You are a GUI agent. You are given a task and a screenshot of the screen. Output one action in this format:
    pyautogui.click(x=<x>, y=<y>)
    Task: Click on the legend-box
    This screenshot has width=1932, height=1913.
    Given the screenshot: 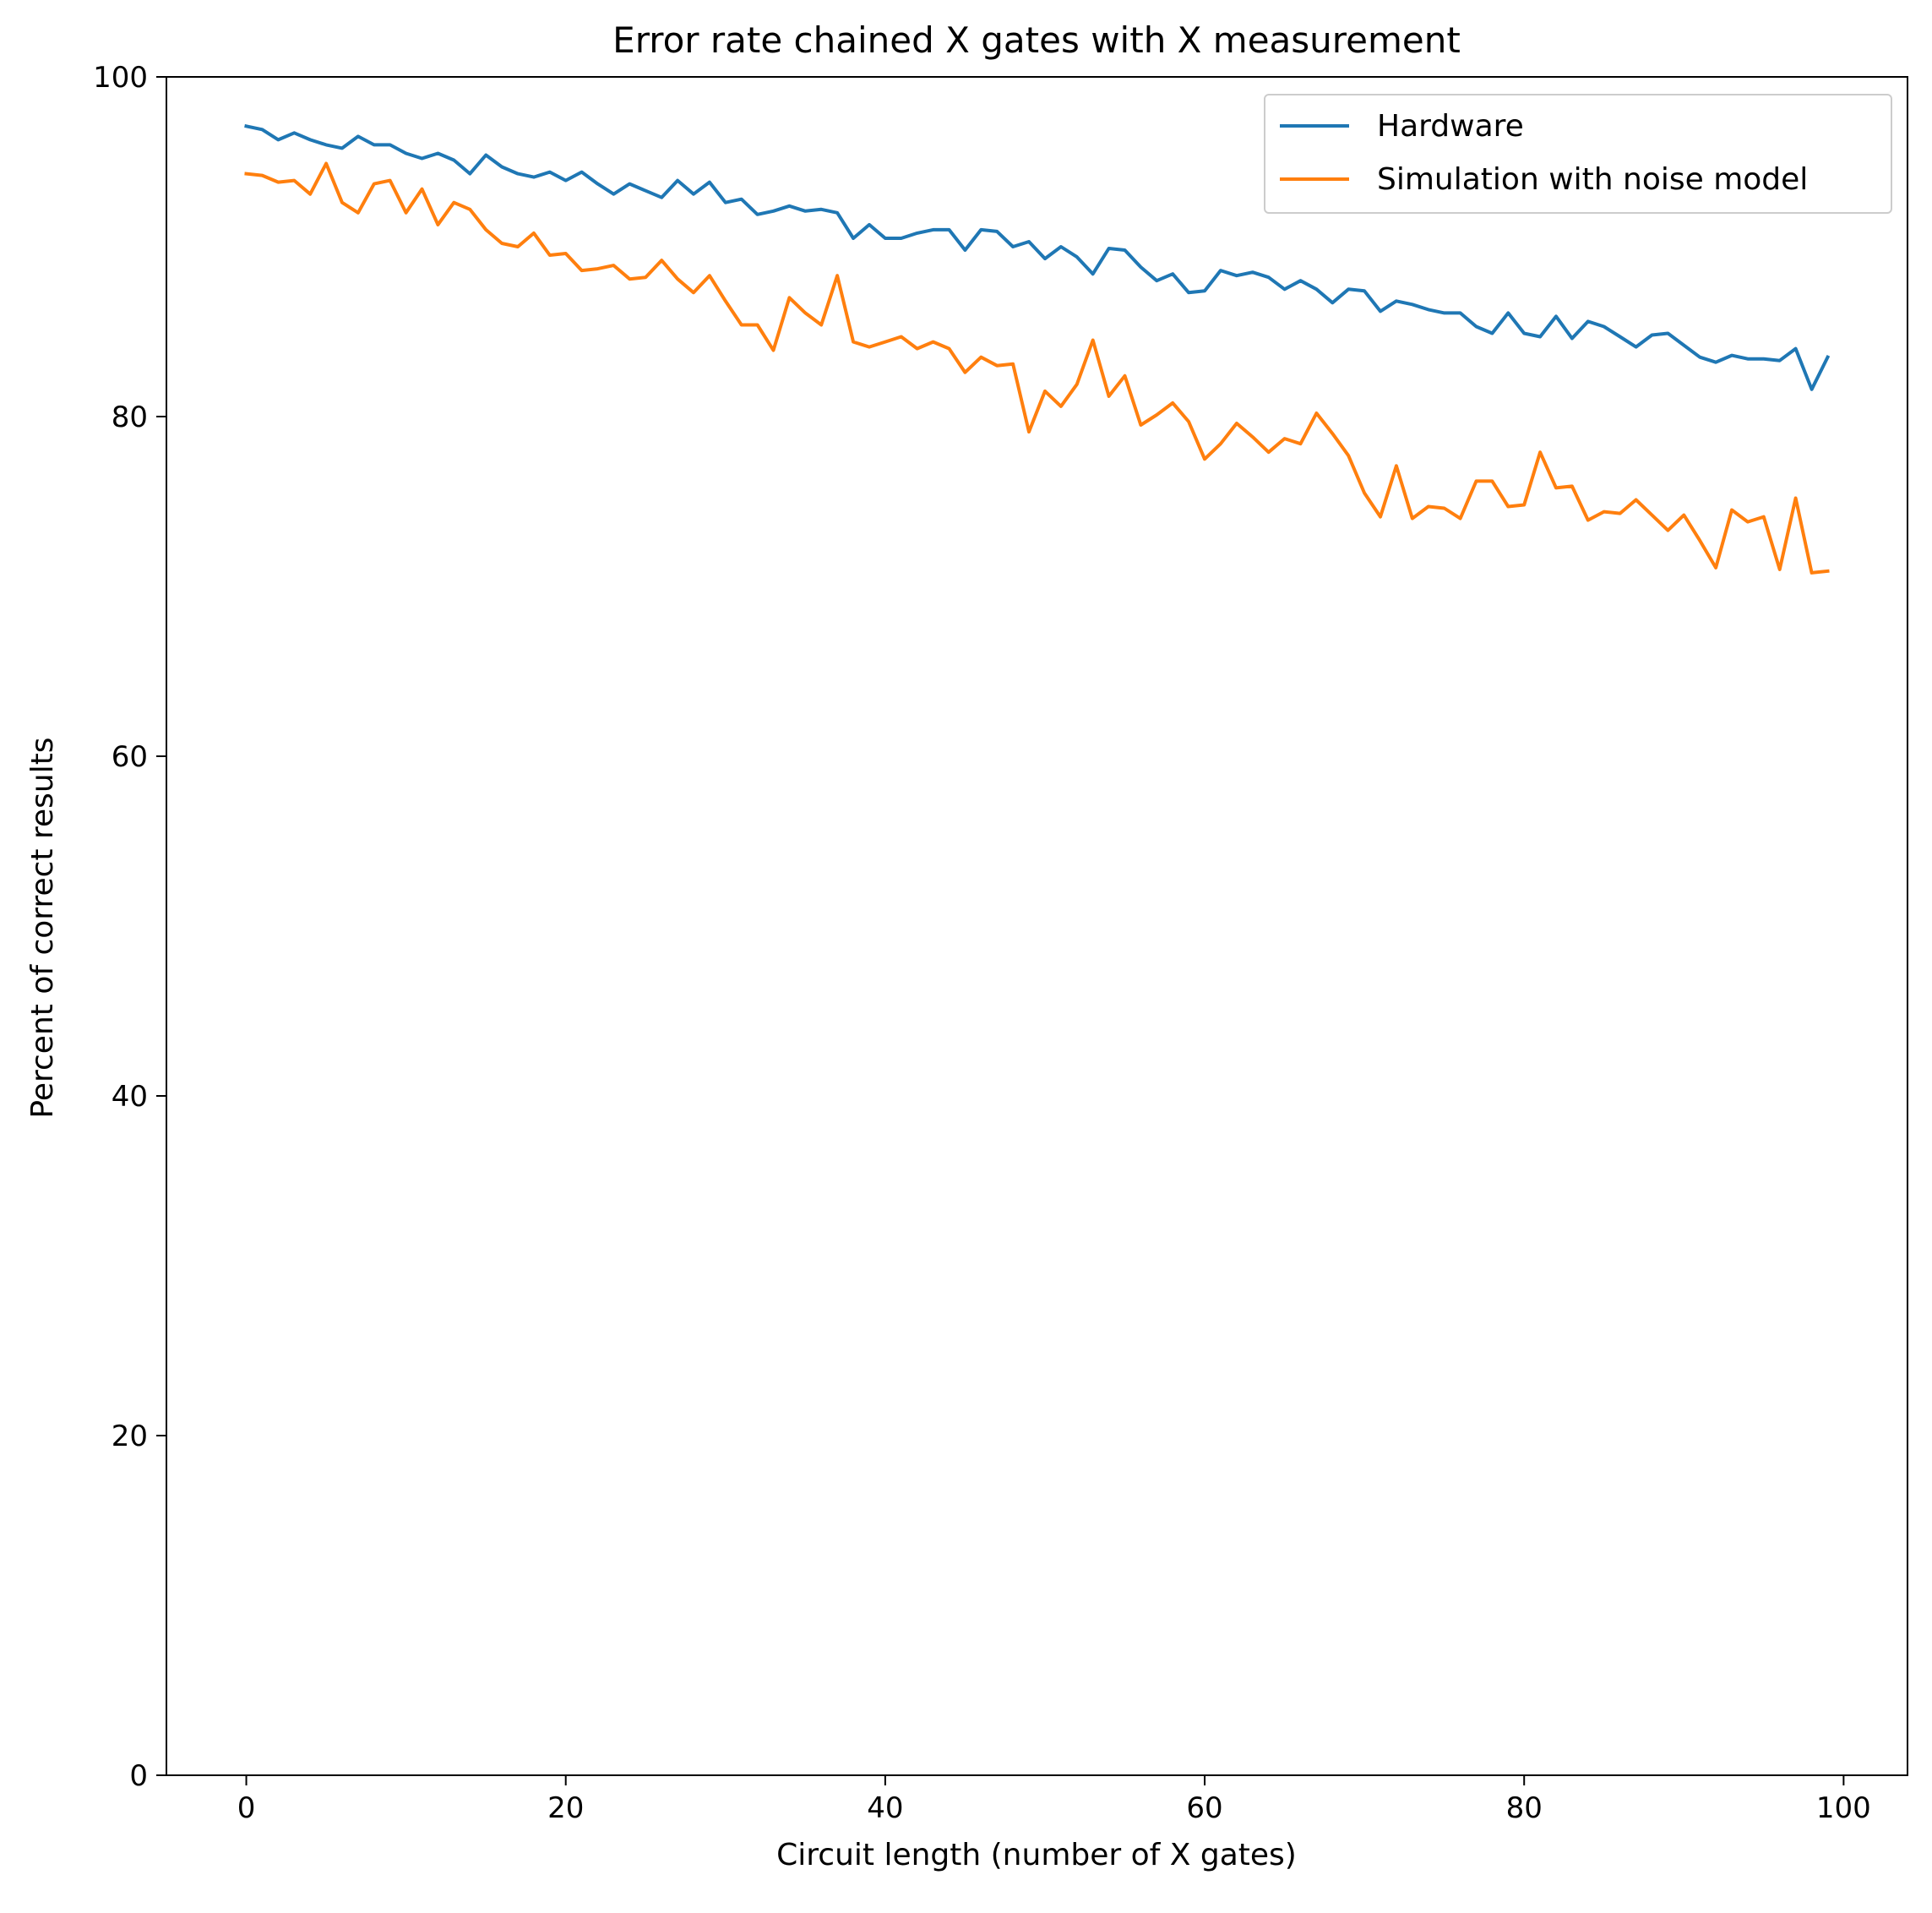 What is the action you would take?
    pyautogui.click(x=1578, y=154)
    